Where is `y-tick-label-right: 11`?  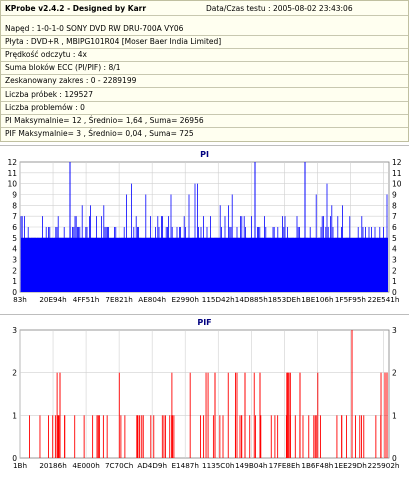 y-tick-label-right: 11 is located at coordinates (397, 173).